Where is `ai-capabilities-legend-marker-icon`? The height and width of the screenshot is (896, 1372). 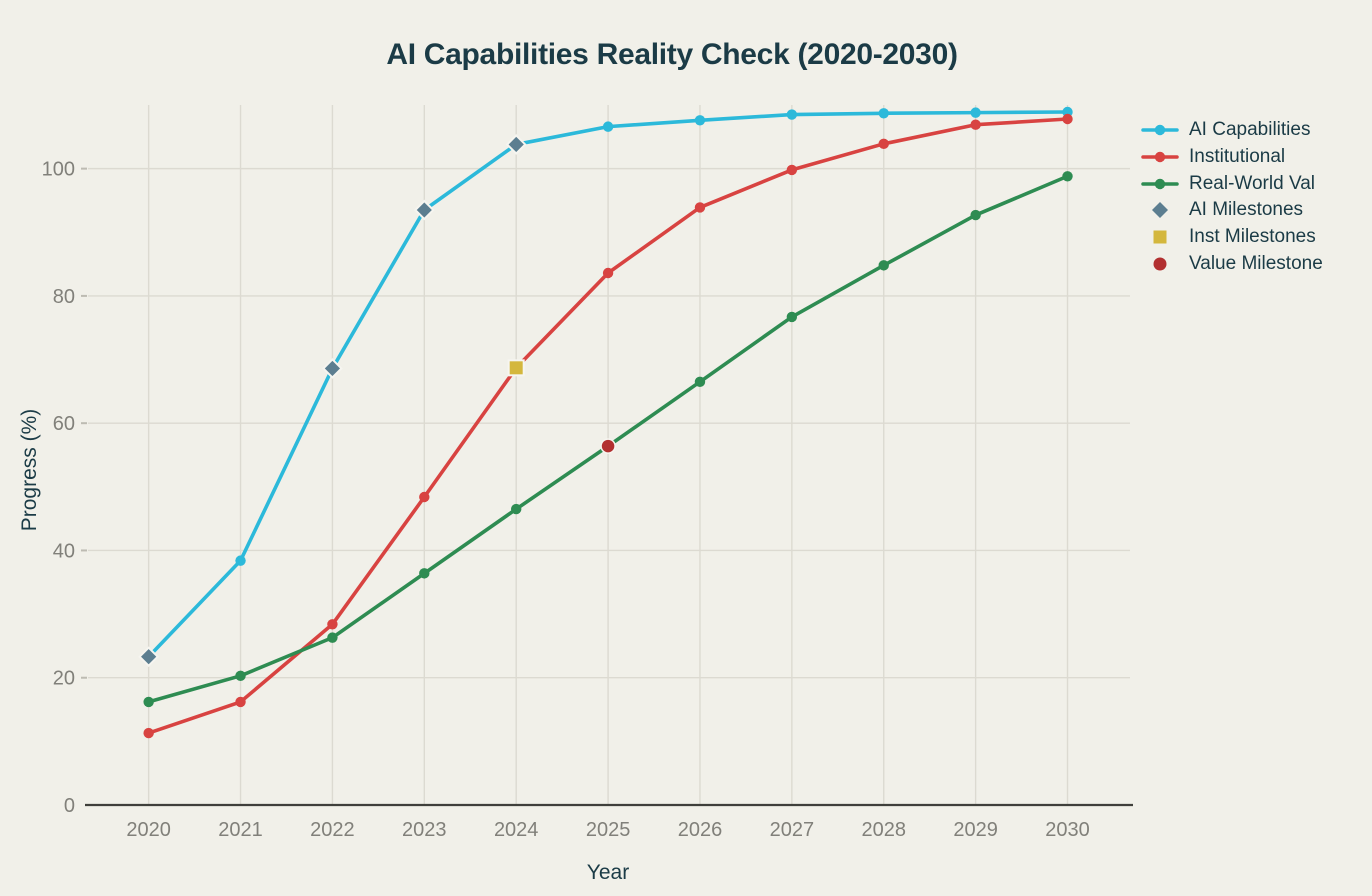
ai-capabilities-legend-marker-icon is located at coordinates (1160, 130).